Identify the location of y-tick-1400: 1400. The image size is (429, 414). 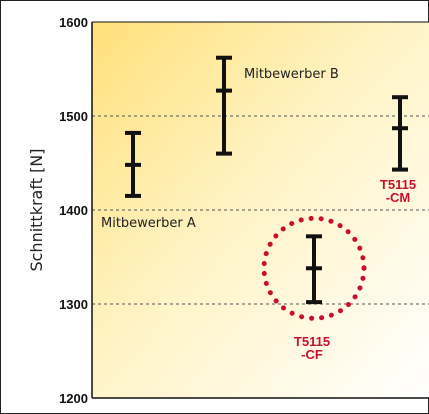
(73, 210).